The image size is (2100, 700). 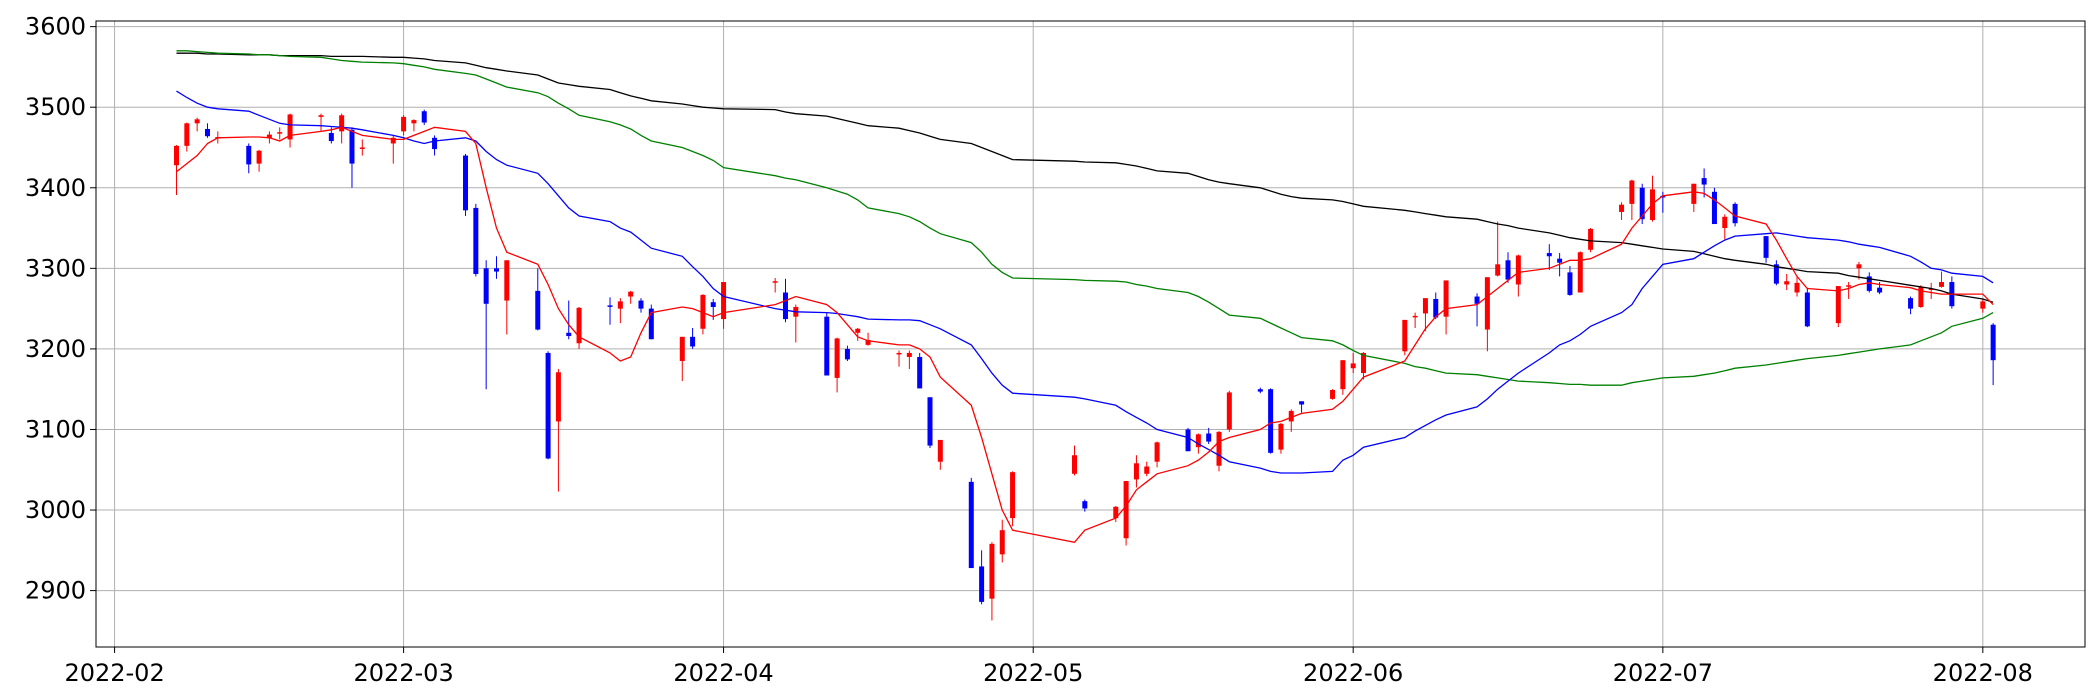 I want to click on x-tick-label: 2022-07, so click(x=1663, y=673).